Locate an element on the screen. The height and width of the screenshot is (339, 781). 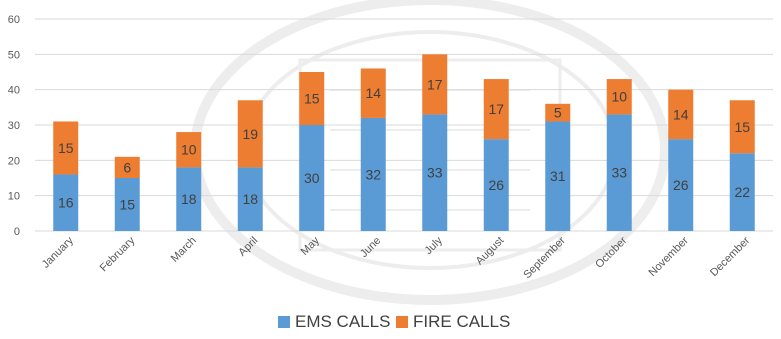
bar-ems-october is located at coordinates (619, 172).